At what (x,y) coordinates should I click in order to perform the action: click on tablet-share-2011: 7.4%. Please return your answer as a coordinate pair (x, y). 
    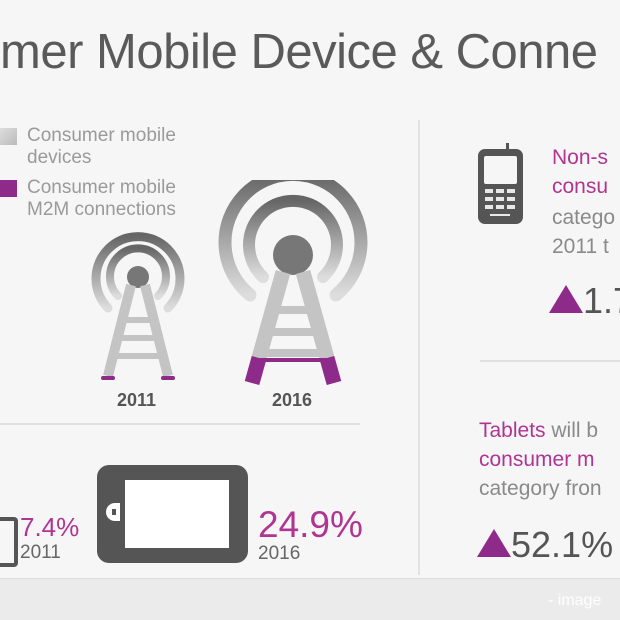
    Looking at the image, I should click on (50, 527).